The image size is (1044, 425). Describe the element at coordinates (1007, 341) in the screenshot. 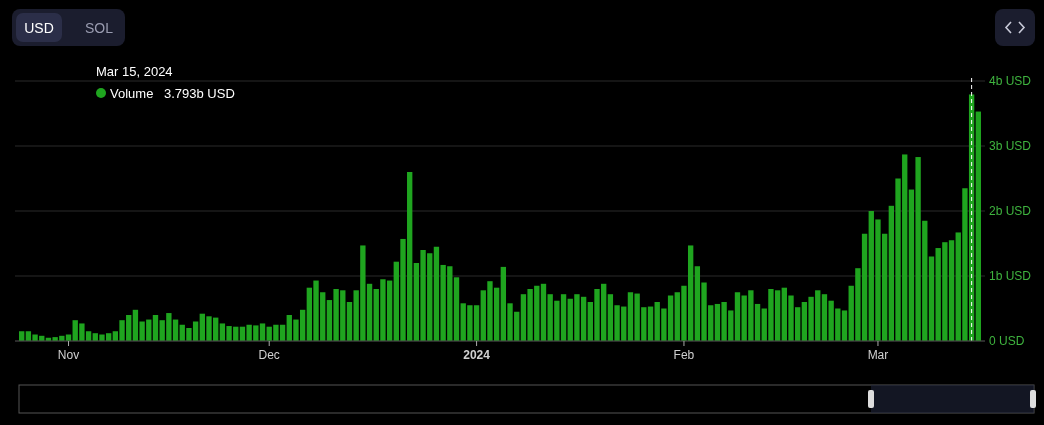

I see `y-tick-label: 0 USD` at that location.